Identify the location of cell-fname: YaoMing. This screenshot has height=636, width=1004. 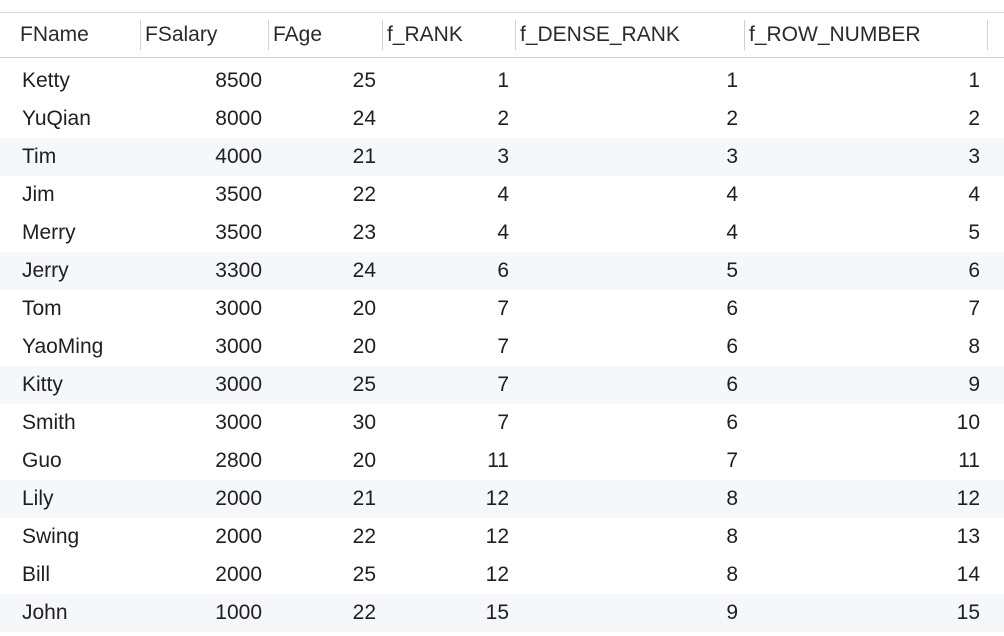
(63, 346).